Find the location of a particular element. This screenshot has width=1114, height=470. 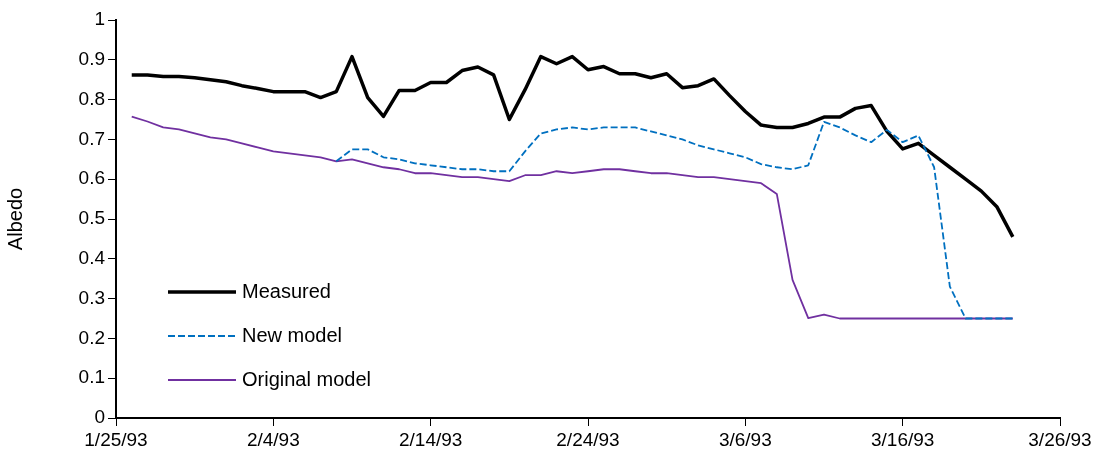

y-tick-label: 0.6 is located at coordinates (91, 178).